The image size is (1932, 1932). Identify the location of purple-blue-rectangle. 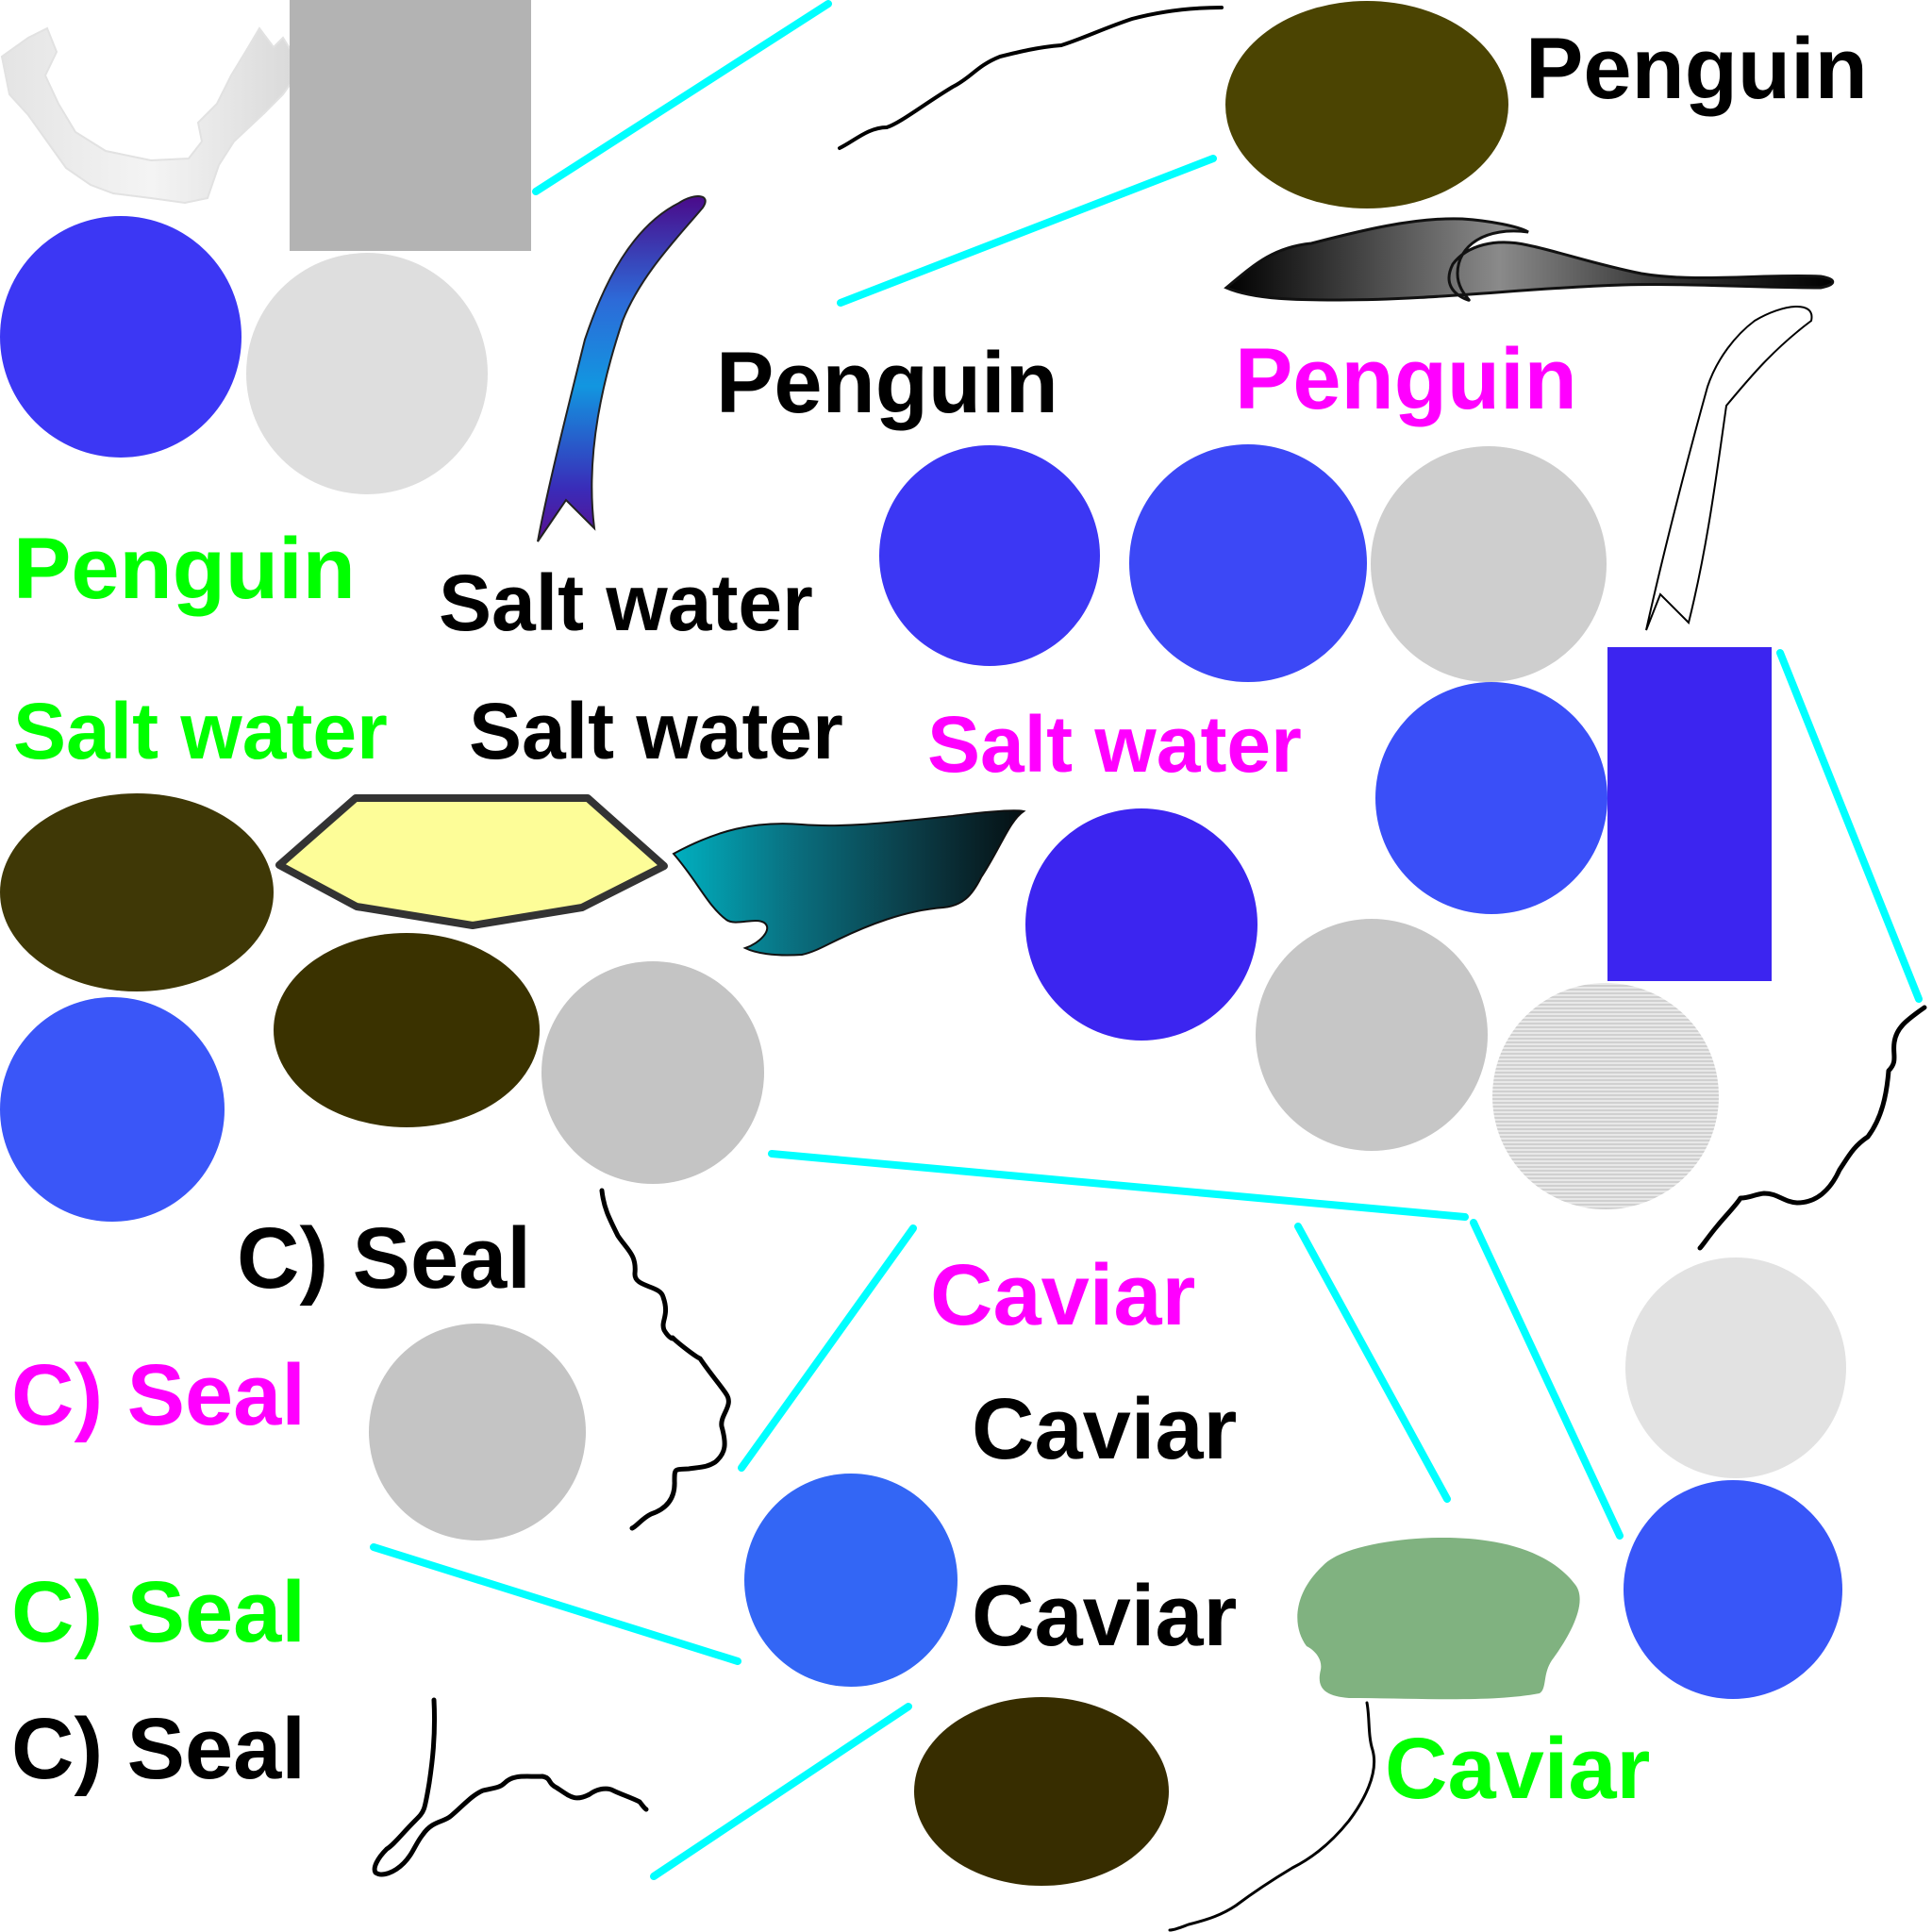
(1689, 814).